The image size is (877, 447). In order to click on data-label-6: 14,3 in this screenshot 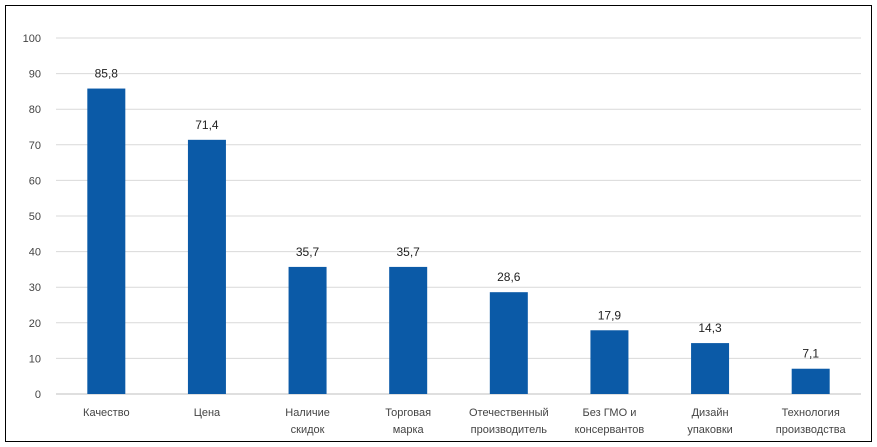, I will do `click(710, 328)`.